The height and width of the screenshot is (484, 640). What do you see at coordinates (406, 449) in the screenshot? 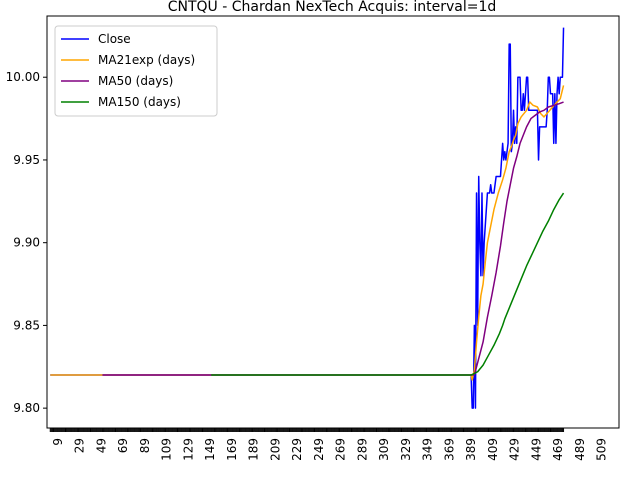
I see `x-tick-label: 329` at bounding box center [406, 449].